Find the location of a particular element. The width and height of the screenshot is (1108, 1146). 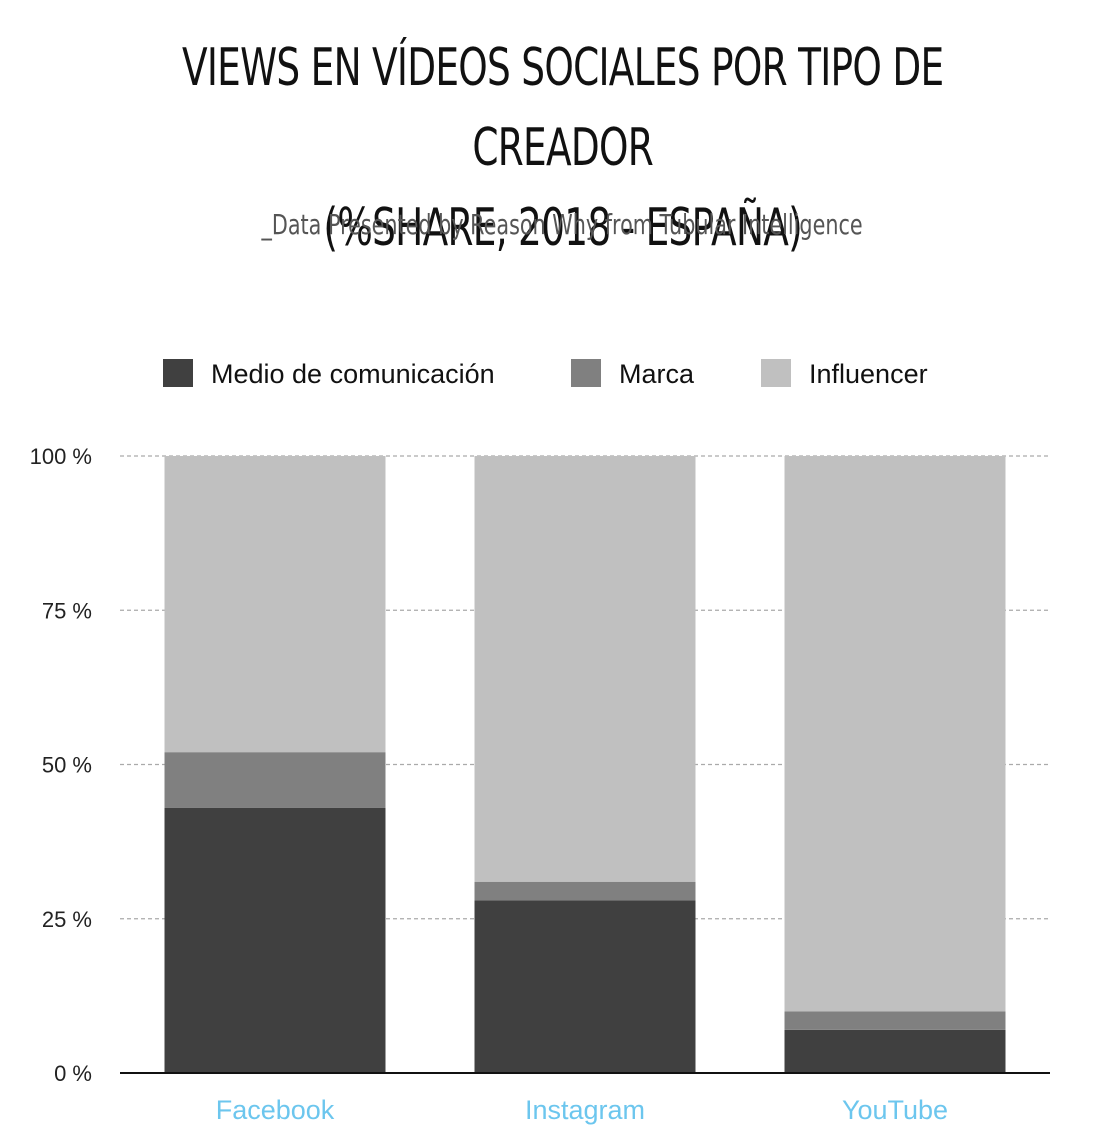

bar-segment-influencer-instagram is located at coordinates (585, 669).